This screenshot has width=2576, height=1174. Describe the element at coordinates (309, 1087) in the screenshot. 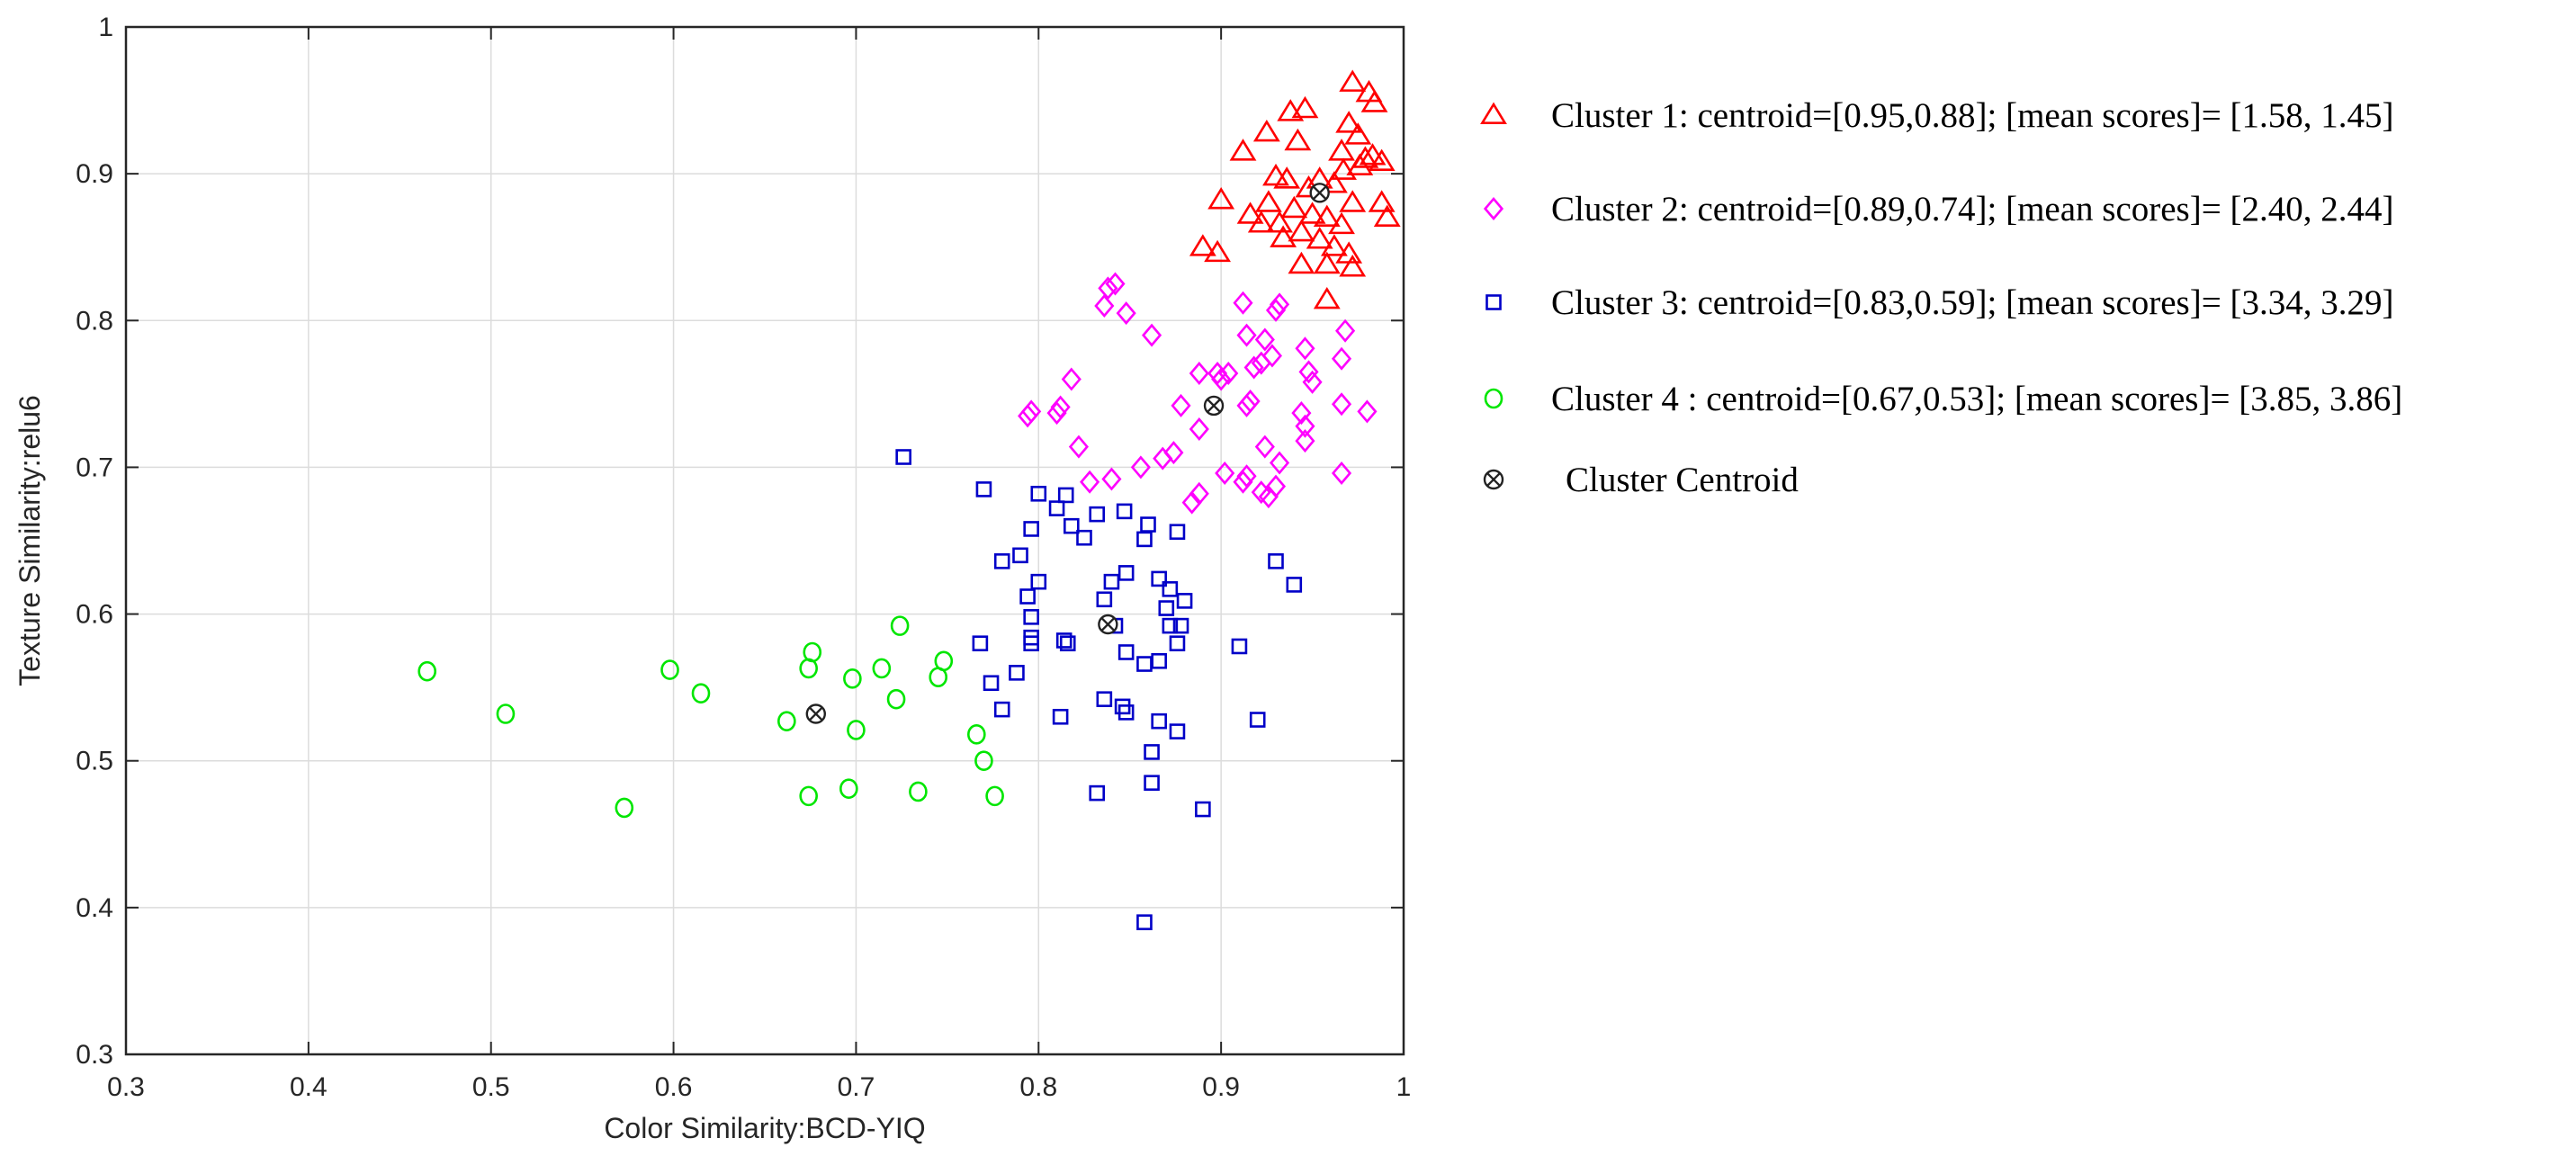

I see `x-tick-label: 0.4` at that location.